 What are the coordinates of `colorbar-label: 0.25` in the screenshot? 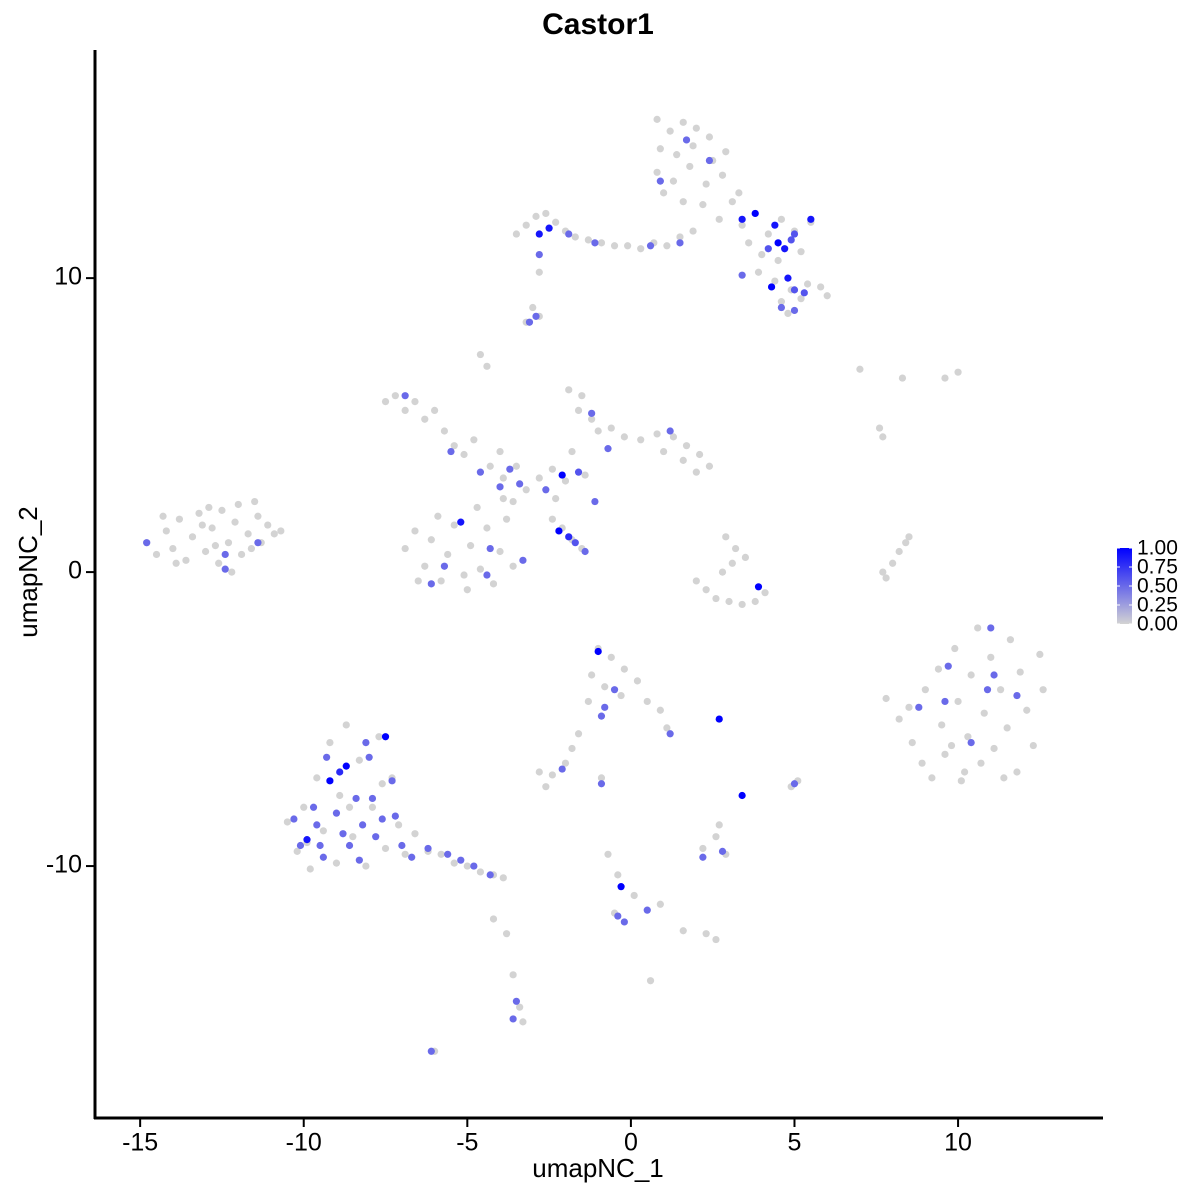 It's located at (1157, 605).